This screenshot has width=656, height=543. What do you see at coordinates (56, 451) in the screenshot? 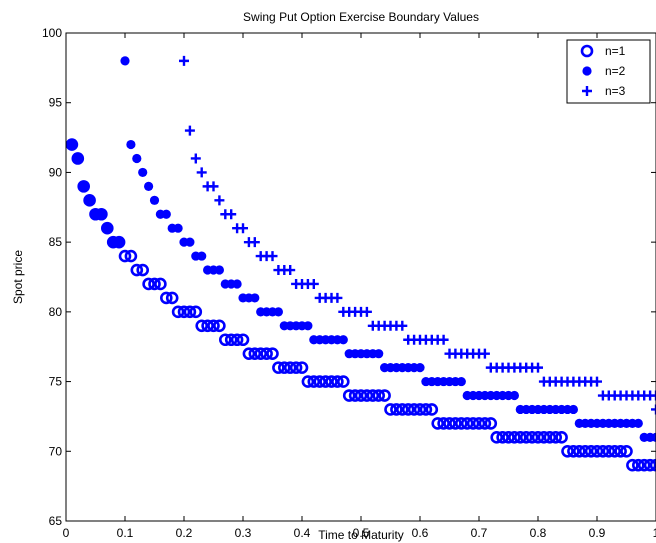
I see `y-tick-label: 70` at bounding box center [56, 451].